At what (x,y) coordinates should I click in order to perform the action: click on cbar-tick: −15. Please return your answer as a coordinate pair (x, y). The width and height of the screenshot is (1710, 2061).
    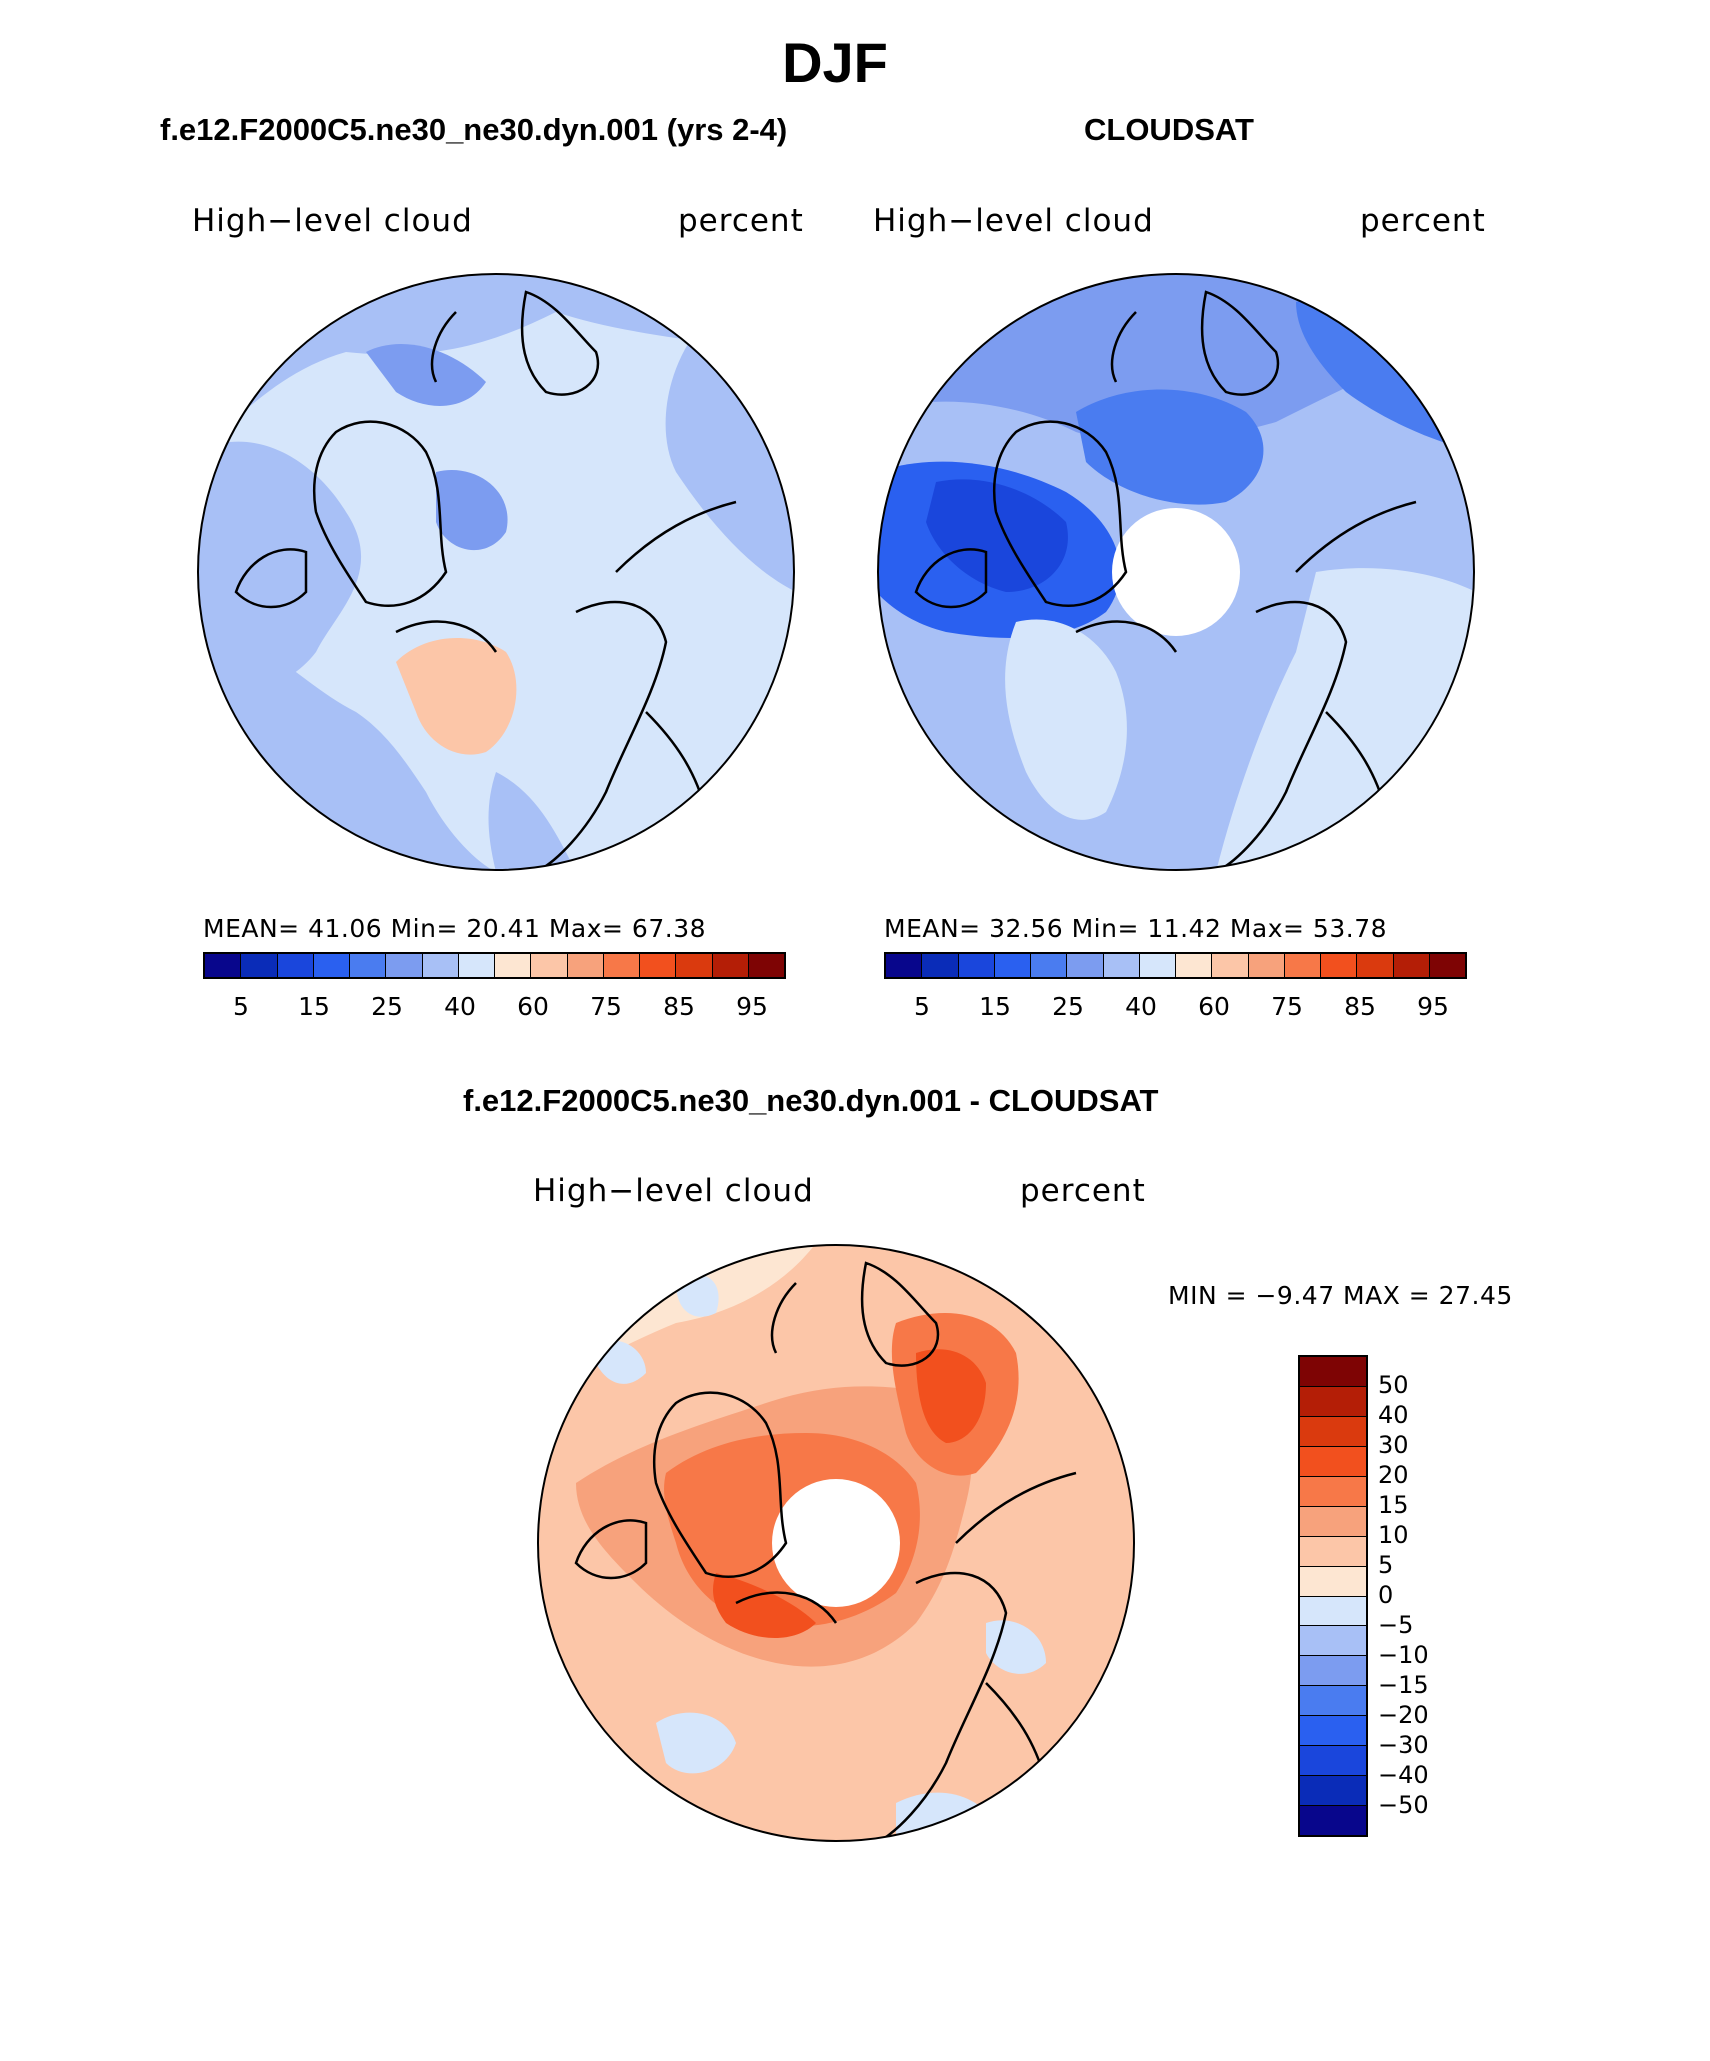
    Looking at the image, I should click on (1403, 1685).